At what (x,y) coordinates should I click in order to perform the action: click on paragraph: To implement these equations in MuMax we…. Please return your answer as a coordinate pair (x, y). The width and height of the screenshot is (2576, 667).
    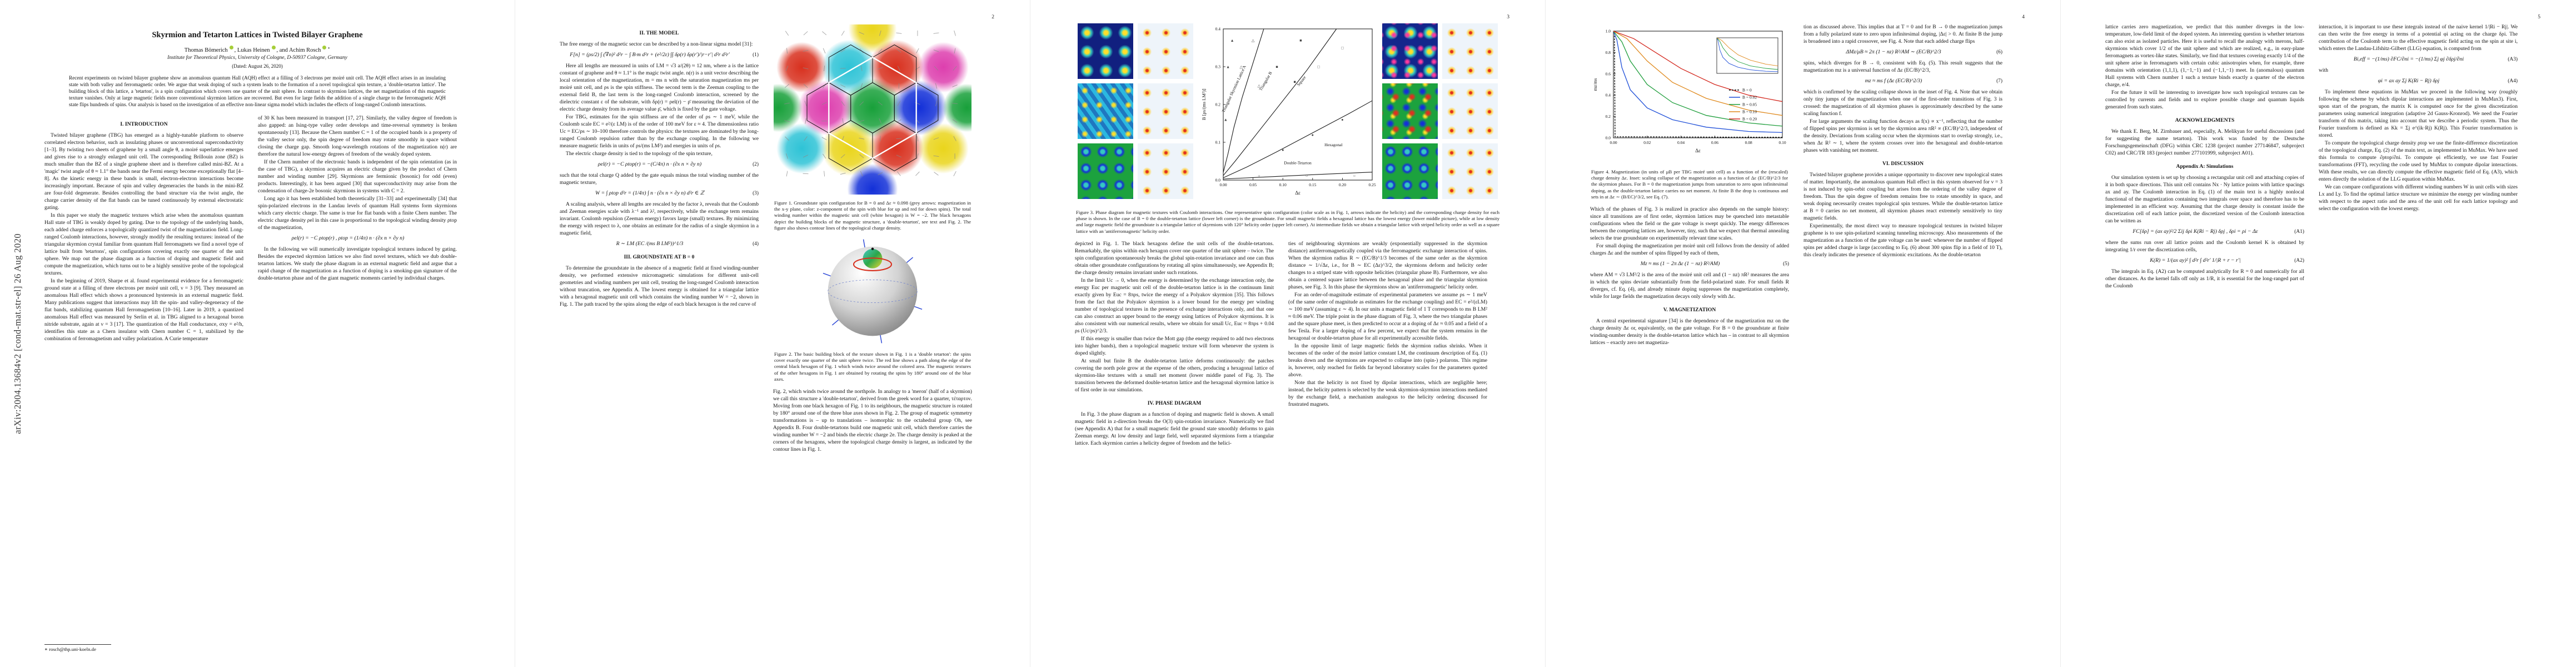
    Looking at the image, I should click on (2418, 113).